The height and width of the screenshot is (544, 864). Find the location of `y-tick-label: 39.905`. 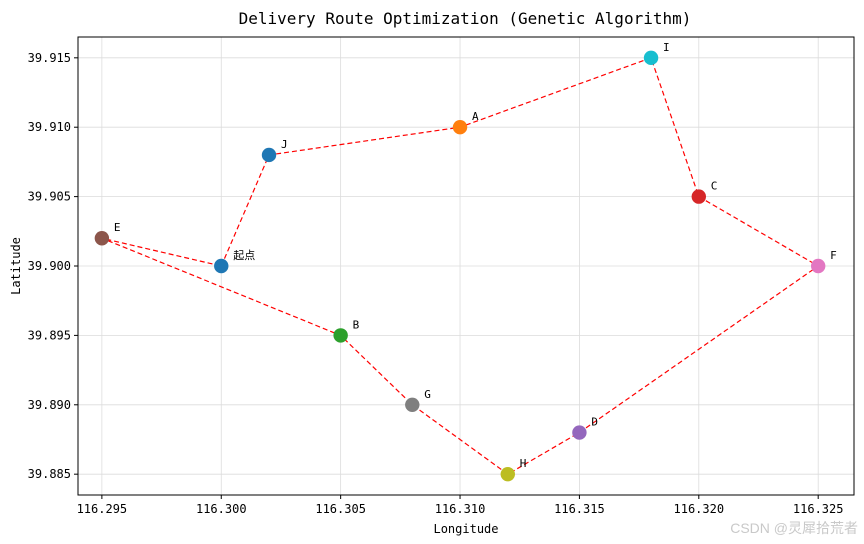

y-tick-label: 39.905 is located at coordinates (49, 197).